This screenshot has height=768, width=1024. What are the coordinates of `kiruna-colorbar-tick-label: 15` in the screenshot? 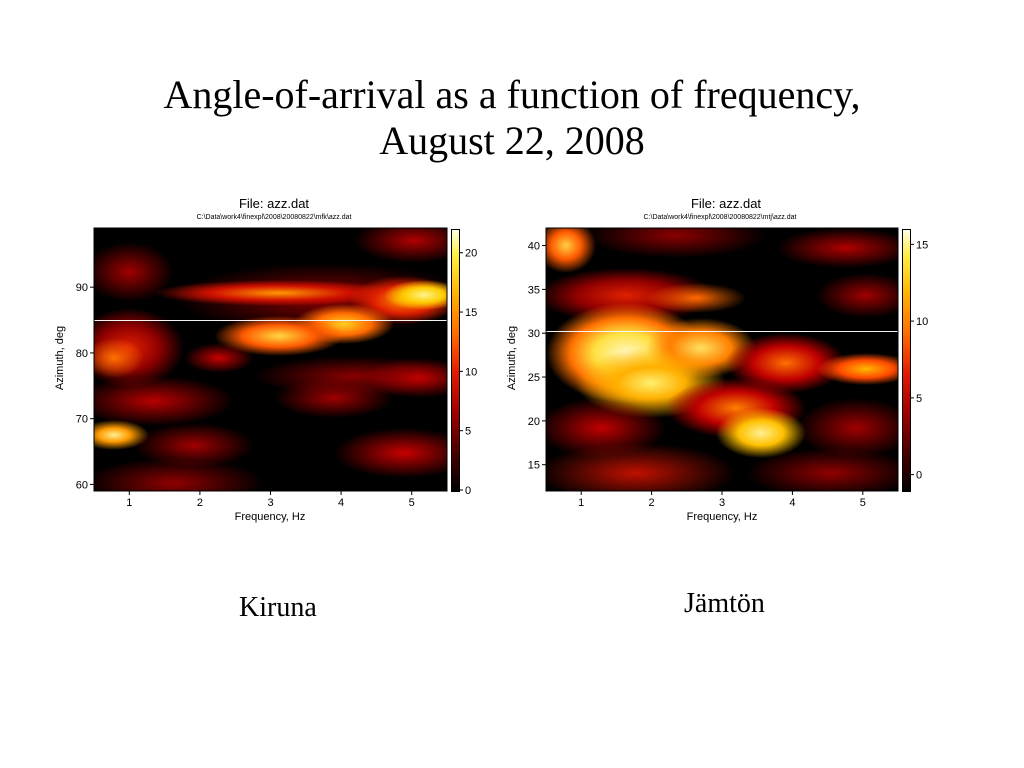 It's located at (471, 313).